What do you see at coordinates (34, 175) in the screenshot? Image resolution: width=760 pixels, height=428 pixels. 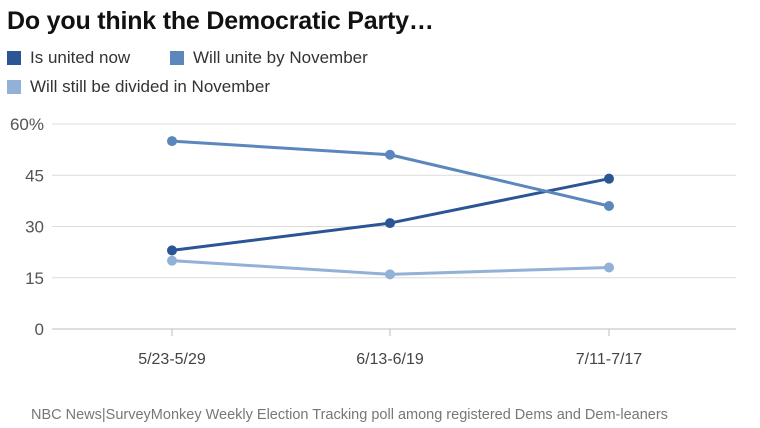 I see `y-tick-label: 45` at bounding box center [34, 175].